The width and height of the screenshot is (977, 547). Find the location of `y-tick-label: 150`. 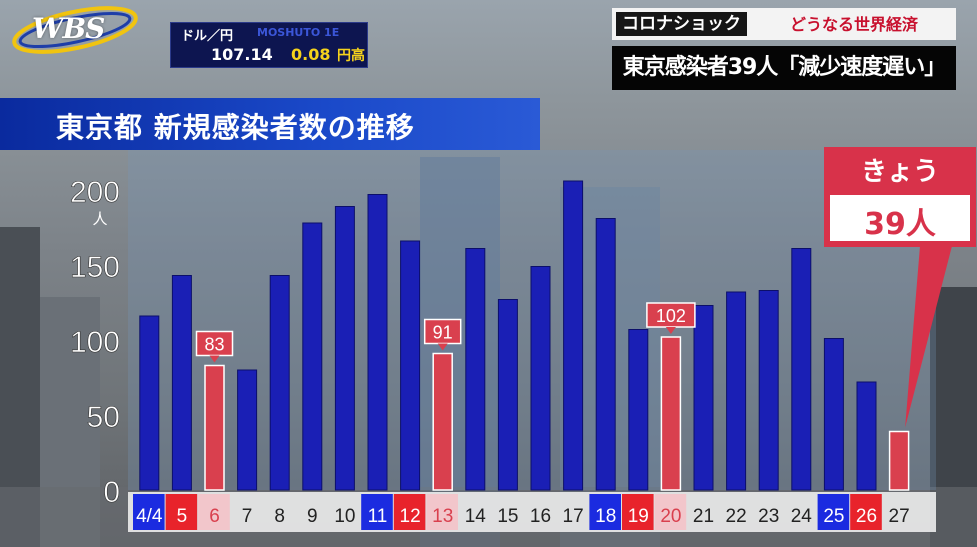

y-tick-label: 150 is located at coordinates (95, 267).